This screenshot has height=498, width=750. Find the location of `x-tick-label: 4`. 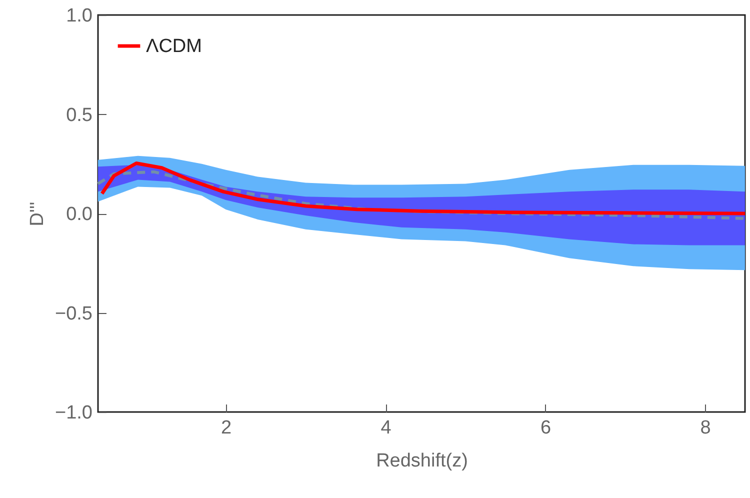

x-tick-label: 4 is located at coordinates (386, 428).